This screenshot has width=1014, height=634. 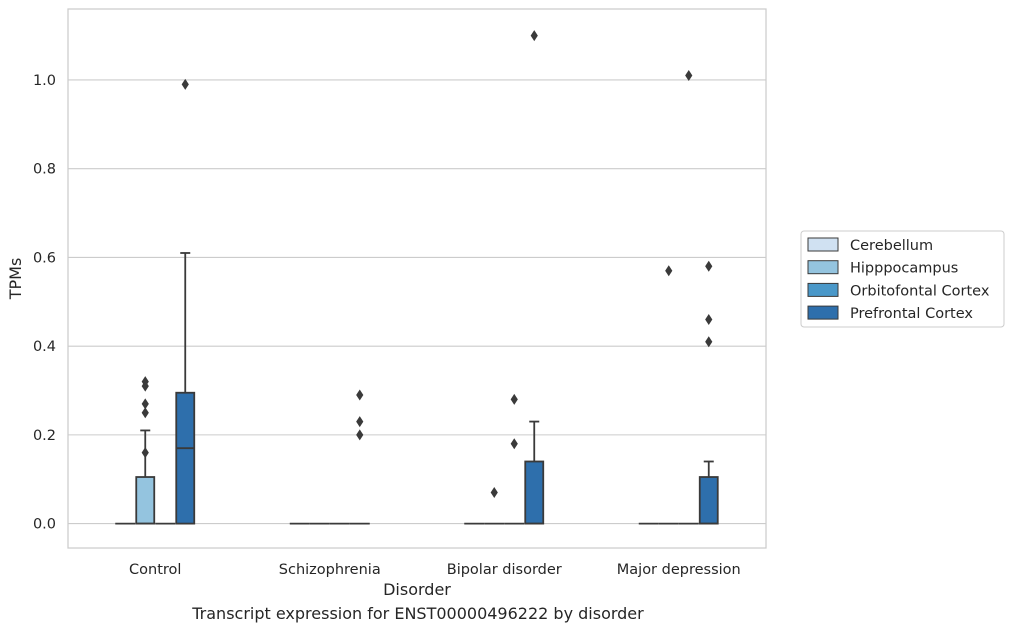 I want to click on x-tick-label: Major depression, so click(x=679, y=570).